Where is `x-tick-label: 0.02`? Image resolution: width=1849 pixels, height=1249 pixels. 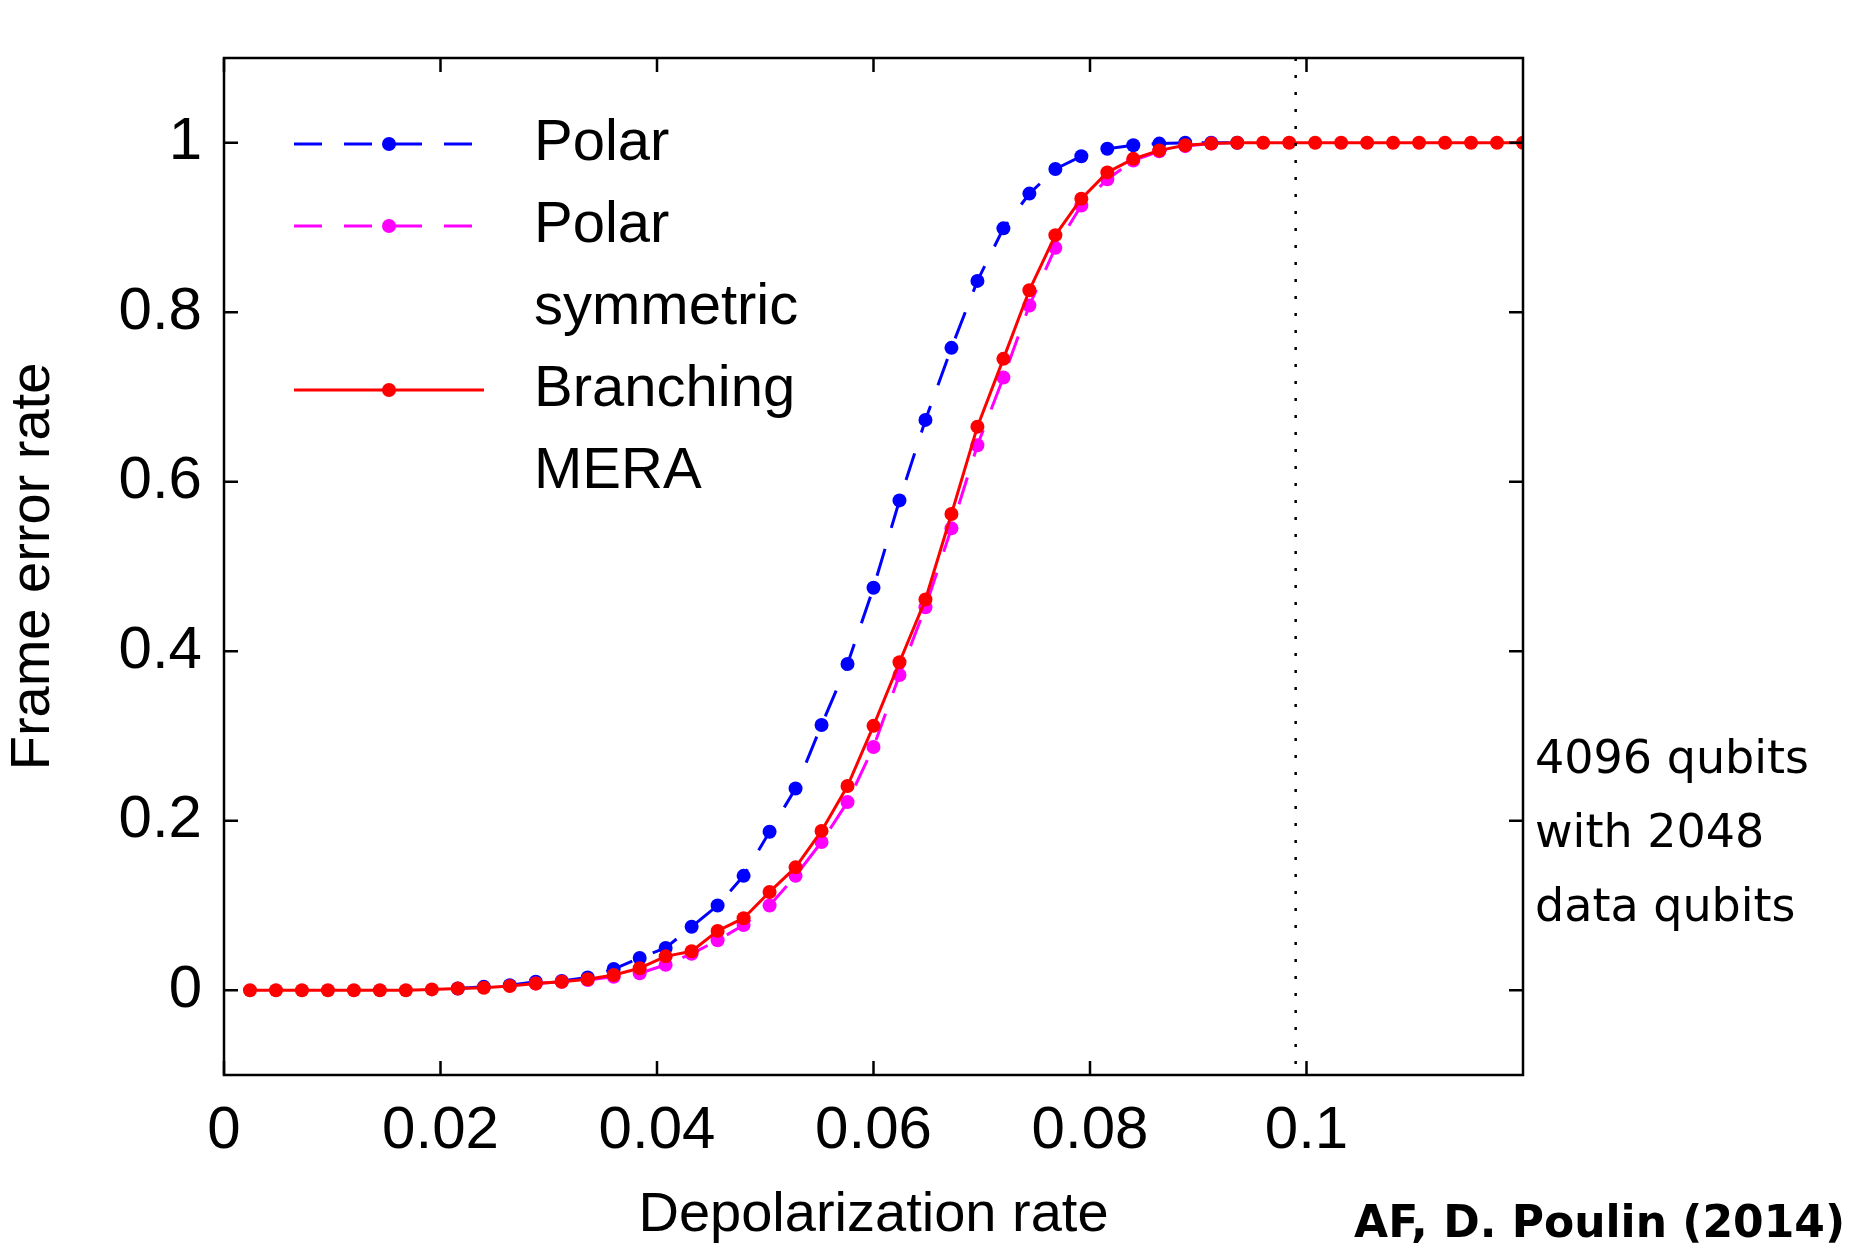 x-tick-label: 0.02 is located at coordinates (440, 1127).